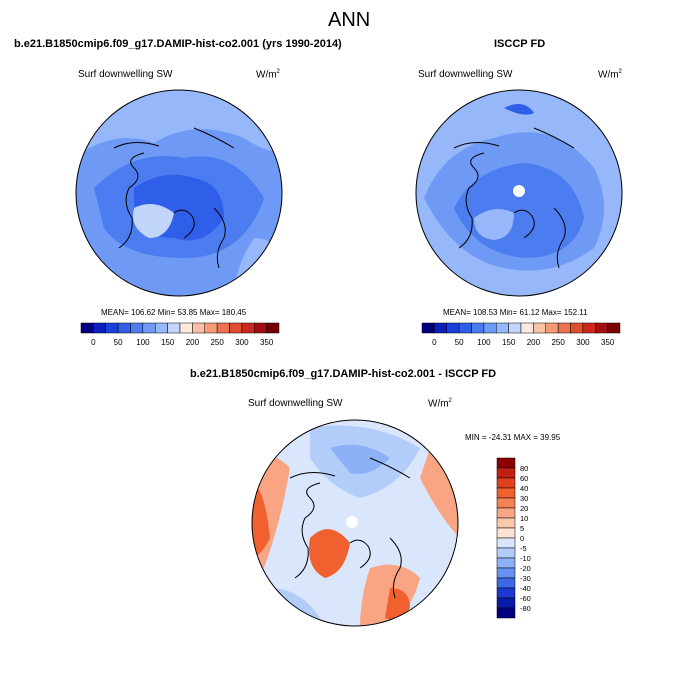 The image size is (700, 700). I want to click on panel3-coastlines, so click(350, 528).